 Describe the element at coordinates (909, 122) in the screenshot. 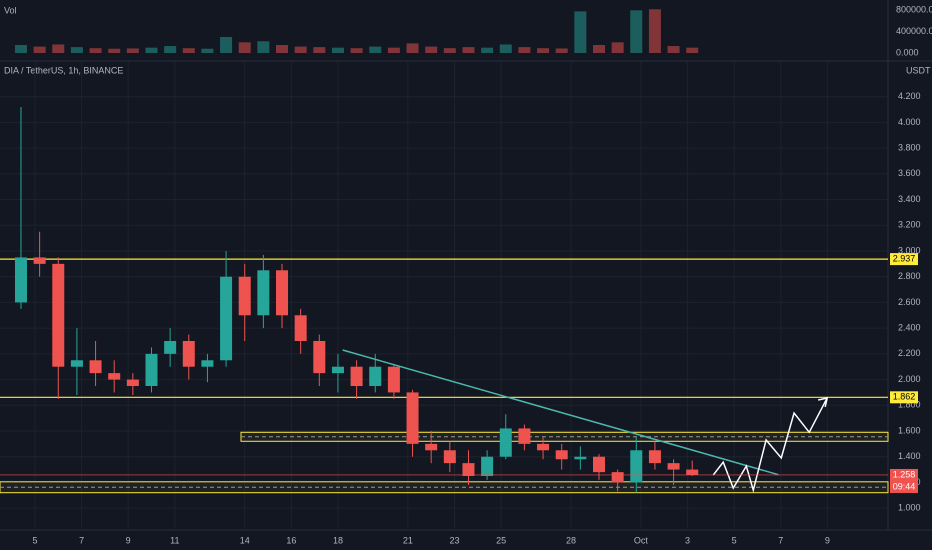

I see `y-tick-label: 4.000` at that location.